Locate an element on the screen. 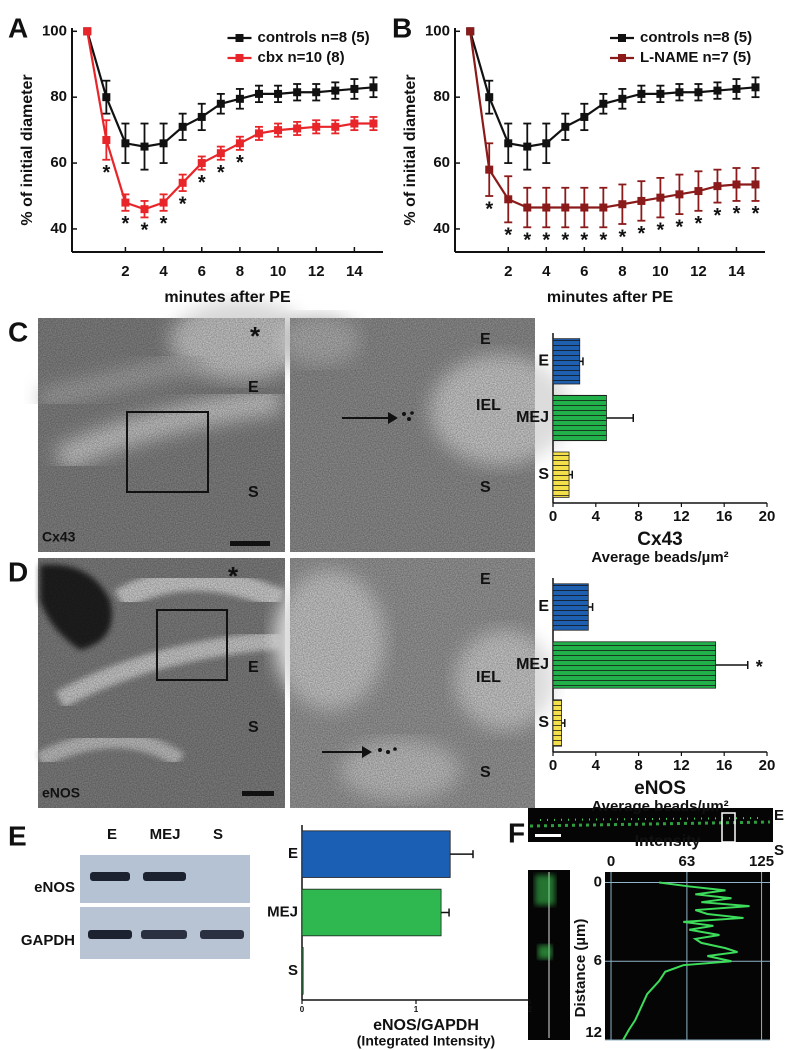 This screenshot has width=785, height=1050. x-tick-label: 63 is located at coordinates (687, 861).